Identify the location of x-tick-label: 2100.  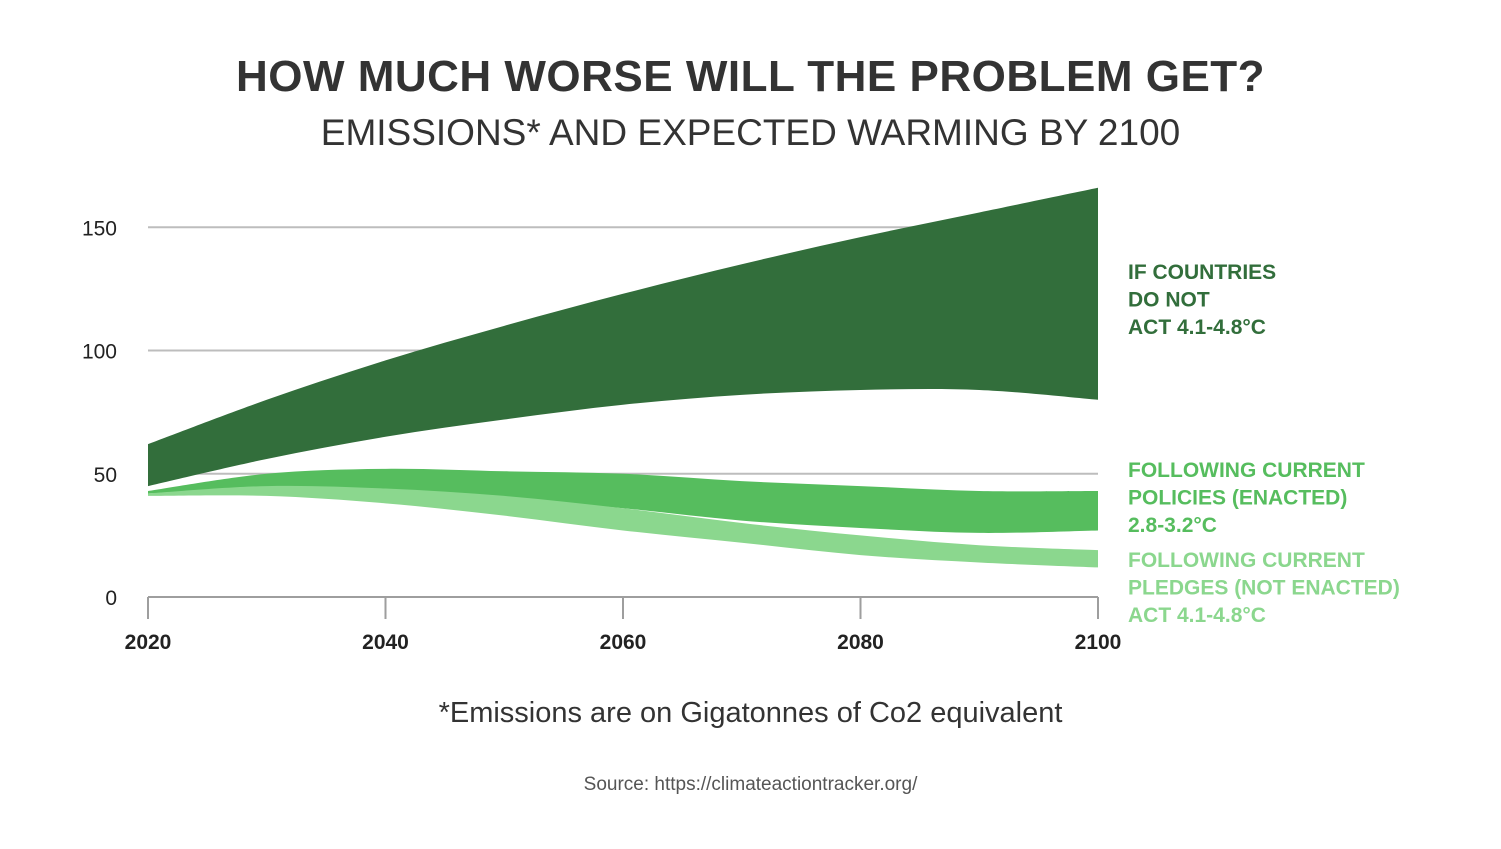
(1098, 642).